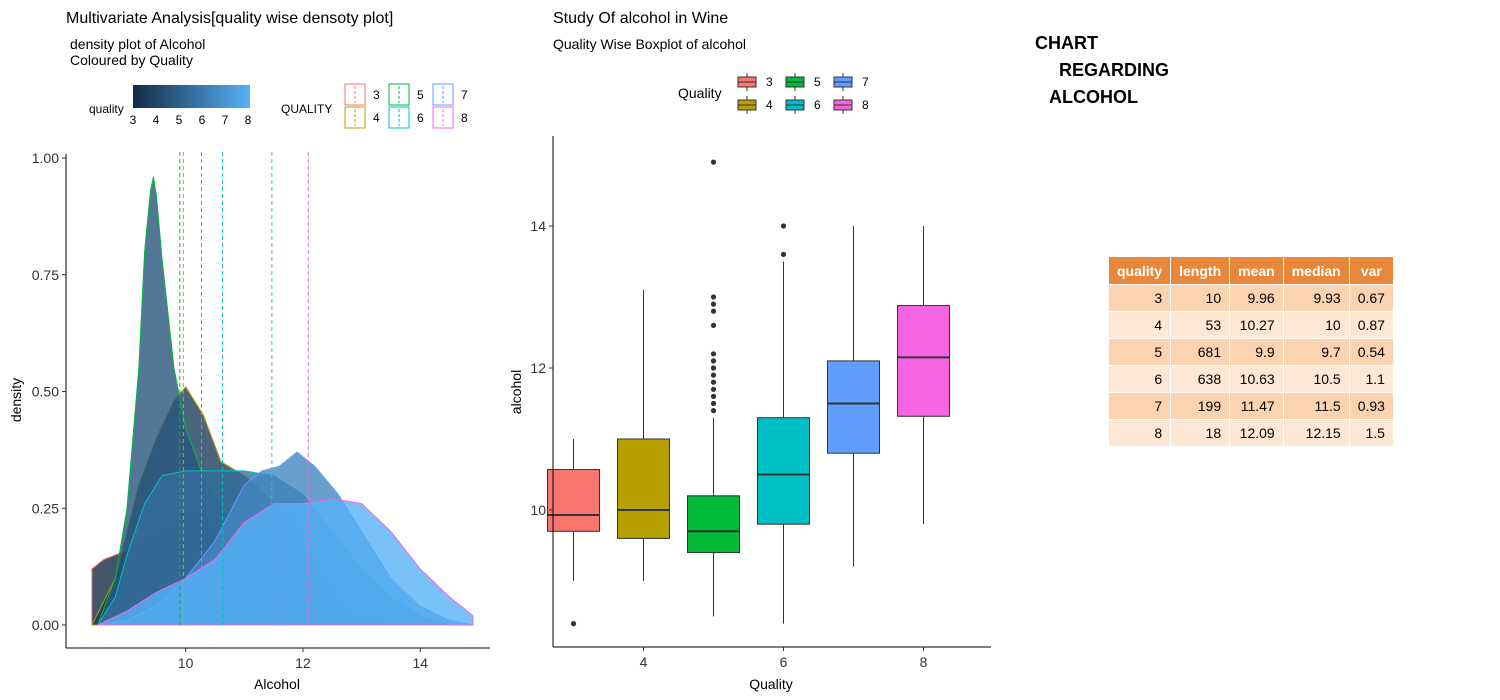  Describe the element at coordinates (464, 118) in the screenshot. I see `line-legend-label-q8: 8` at that location.